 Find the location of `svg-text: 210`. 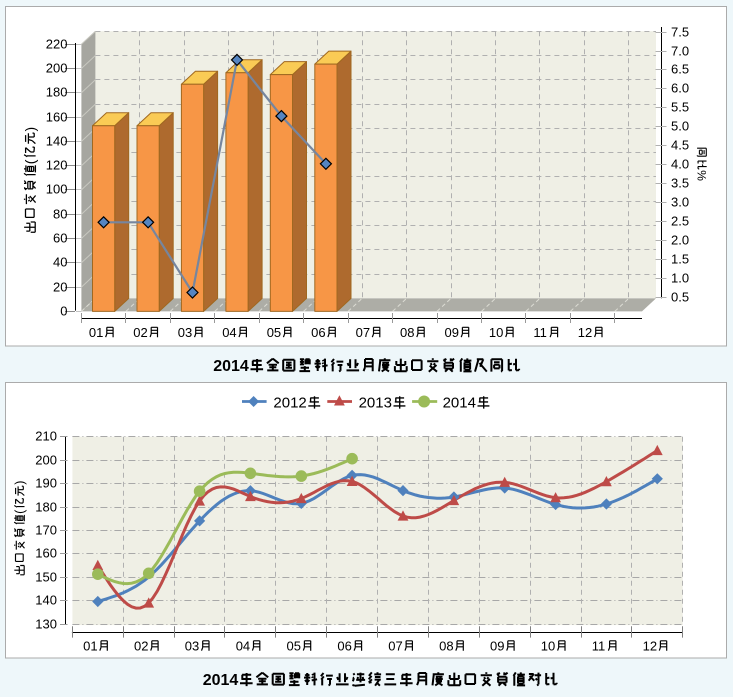

svg-text: 210 is located at coordinates (46, 435).